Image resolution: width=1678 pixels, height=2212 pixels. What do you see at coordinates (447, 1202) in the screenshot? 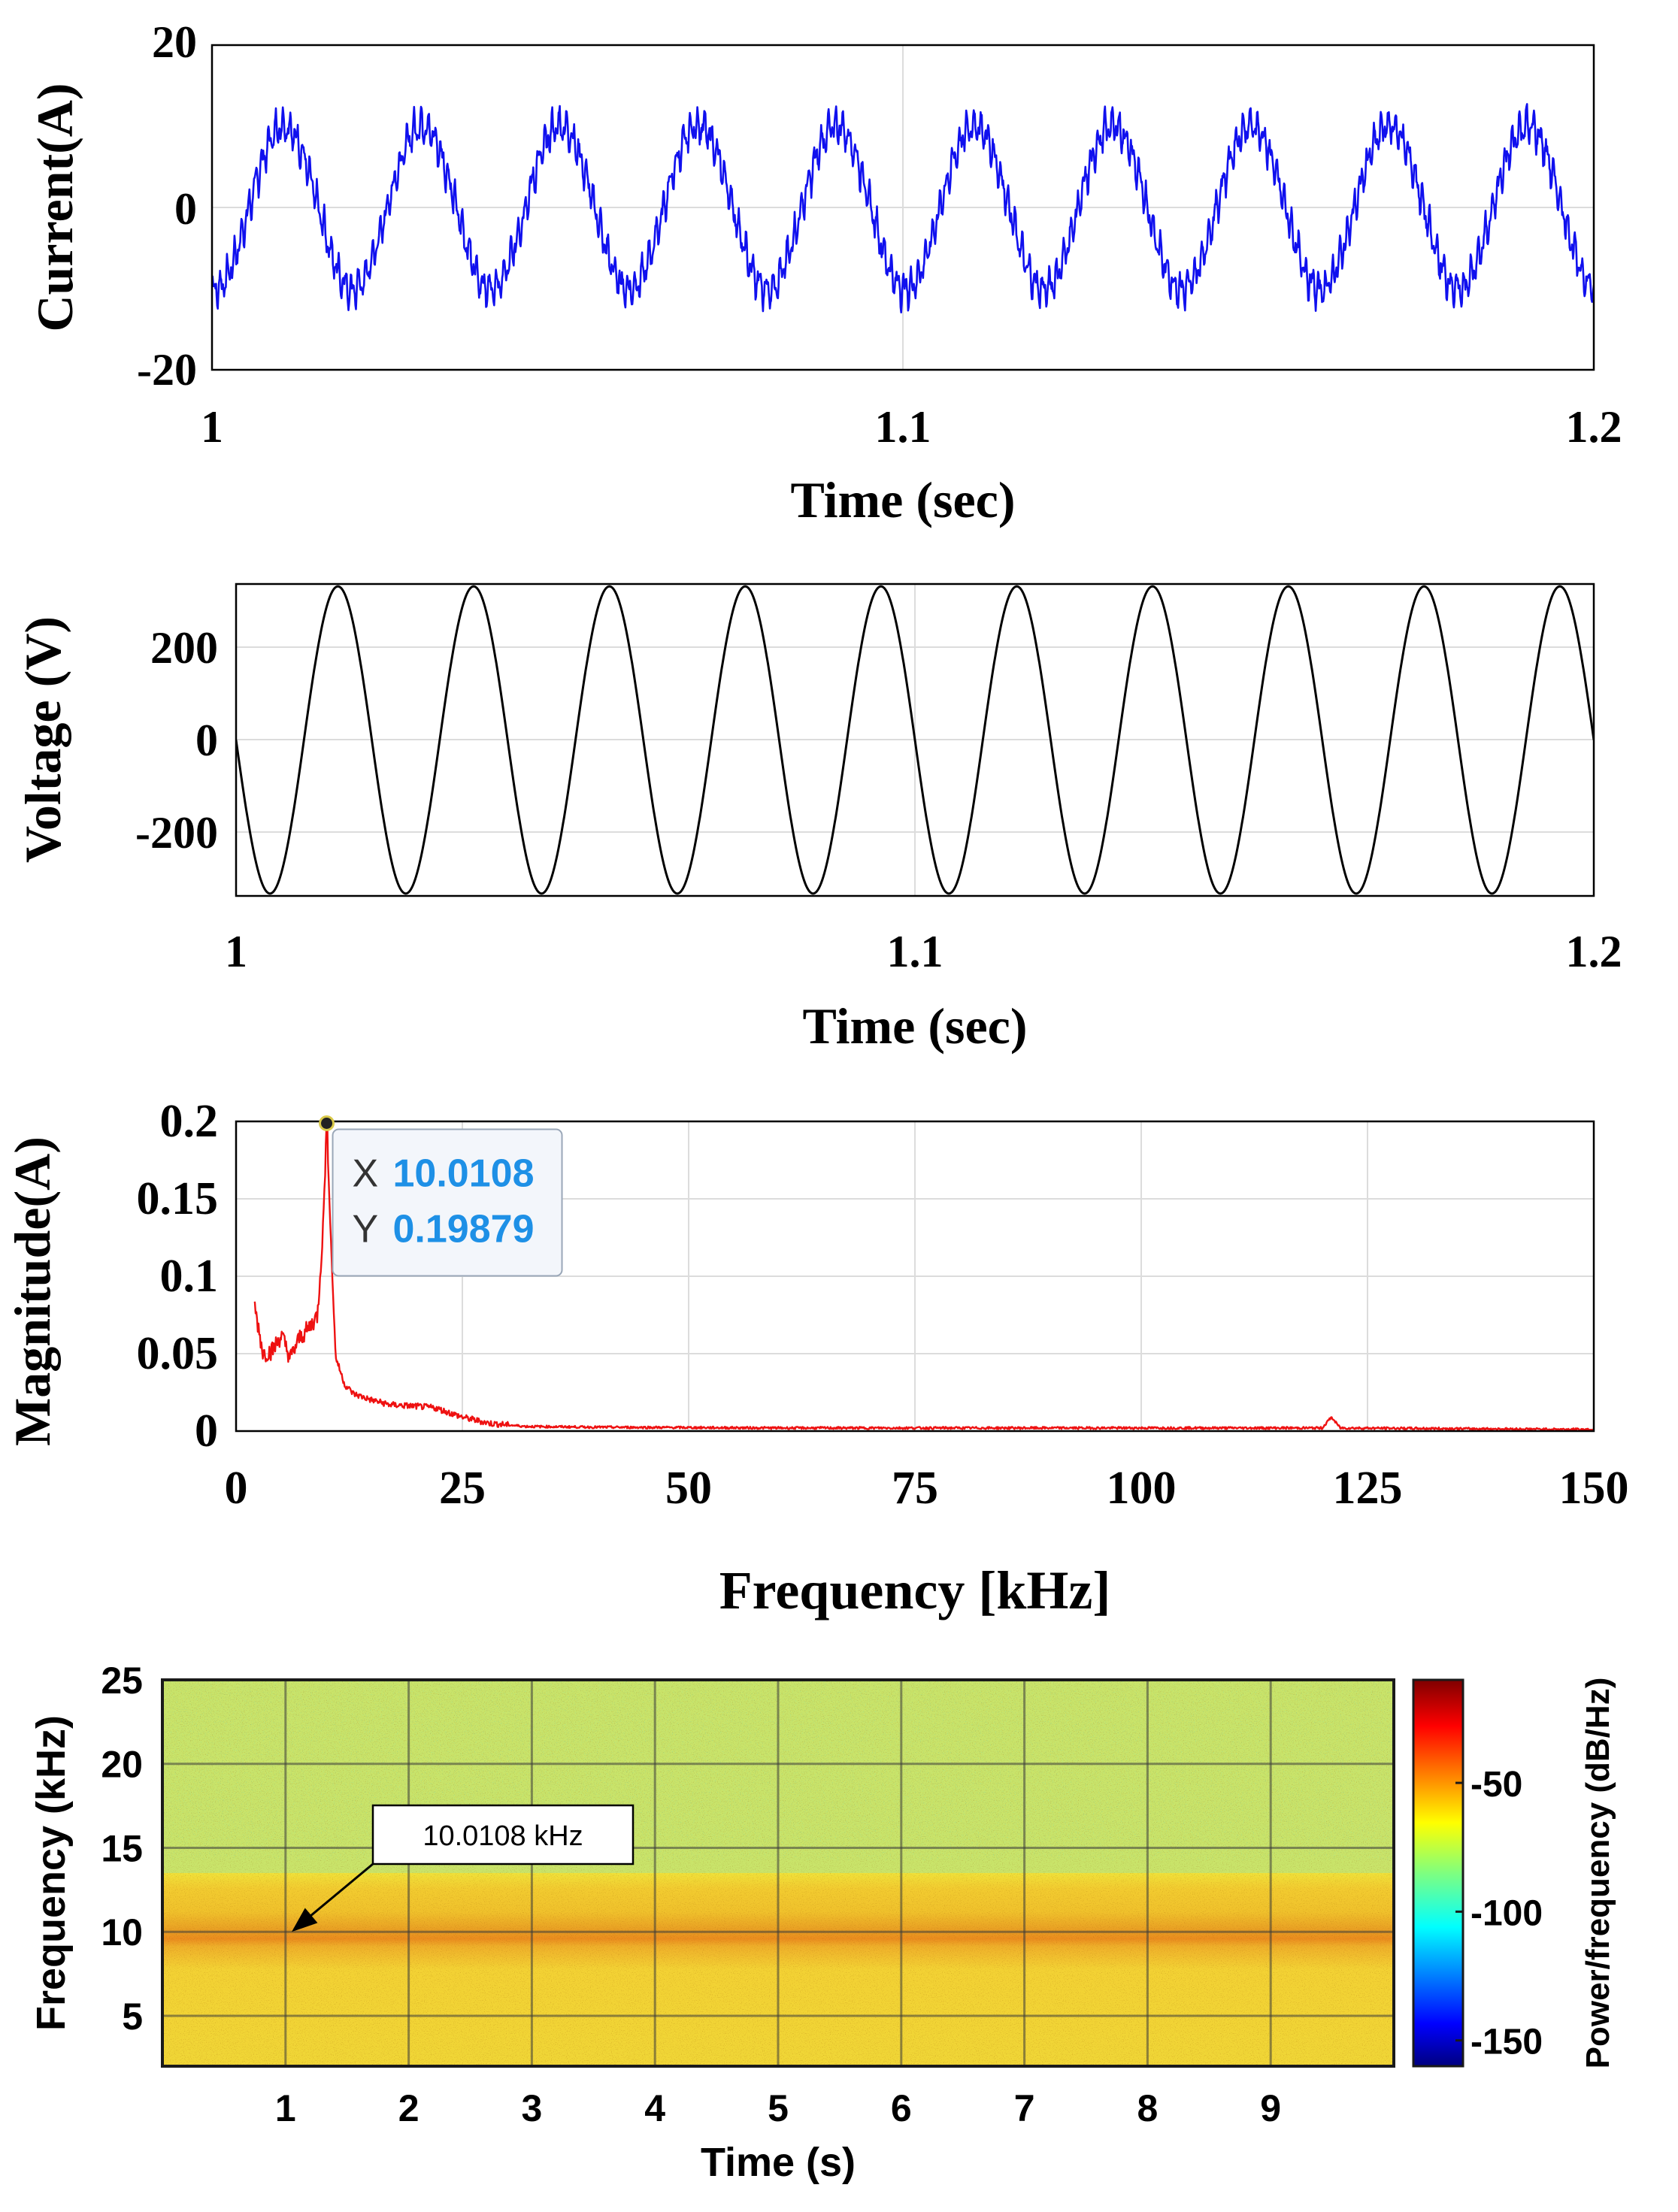
I see `datatip-box` at bounding box center [447, 1202].